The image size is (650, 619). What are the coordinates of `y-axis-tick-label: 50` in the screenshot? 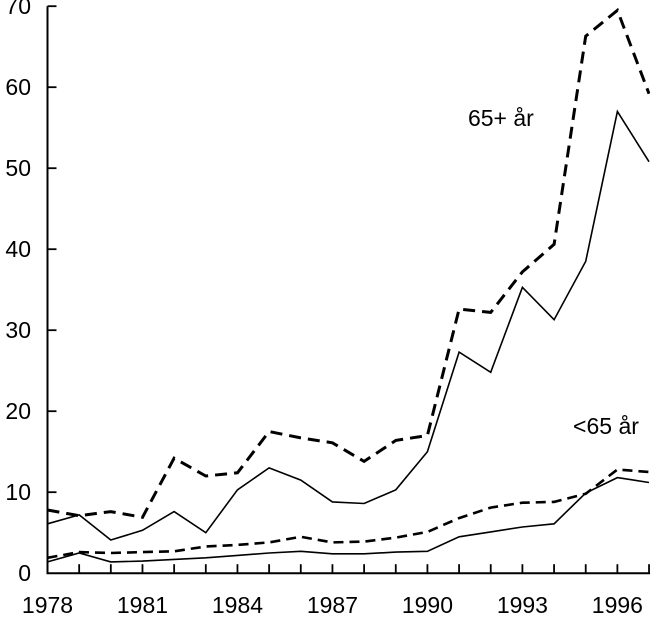 It's located at (18, 168).